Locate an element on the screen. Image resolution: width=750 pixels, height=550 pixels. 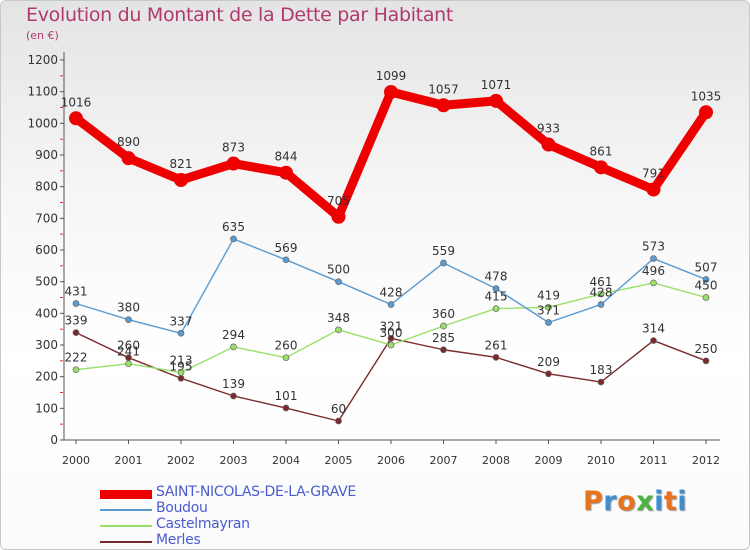
data-label: 861 is located at coordinates (601, 151).